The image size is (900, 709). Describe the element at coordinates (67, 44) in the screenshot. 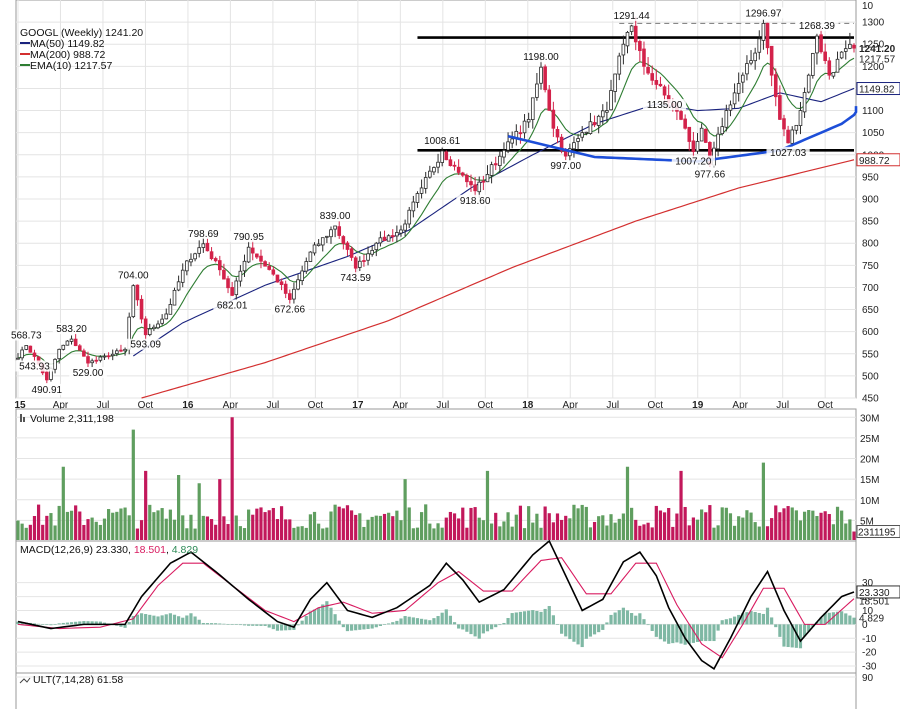

I see `legend-ma50-label: MA(50) 1149.82` at that location.